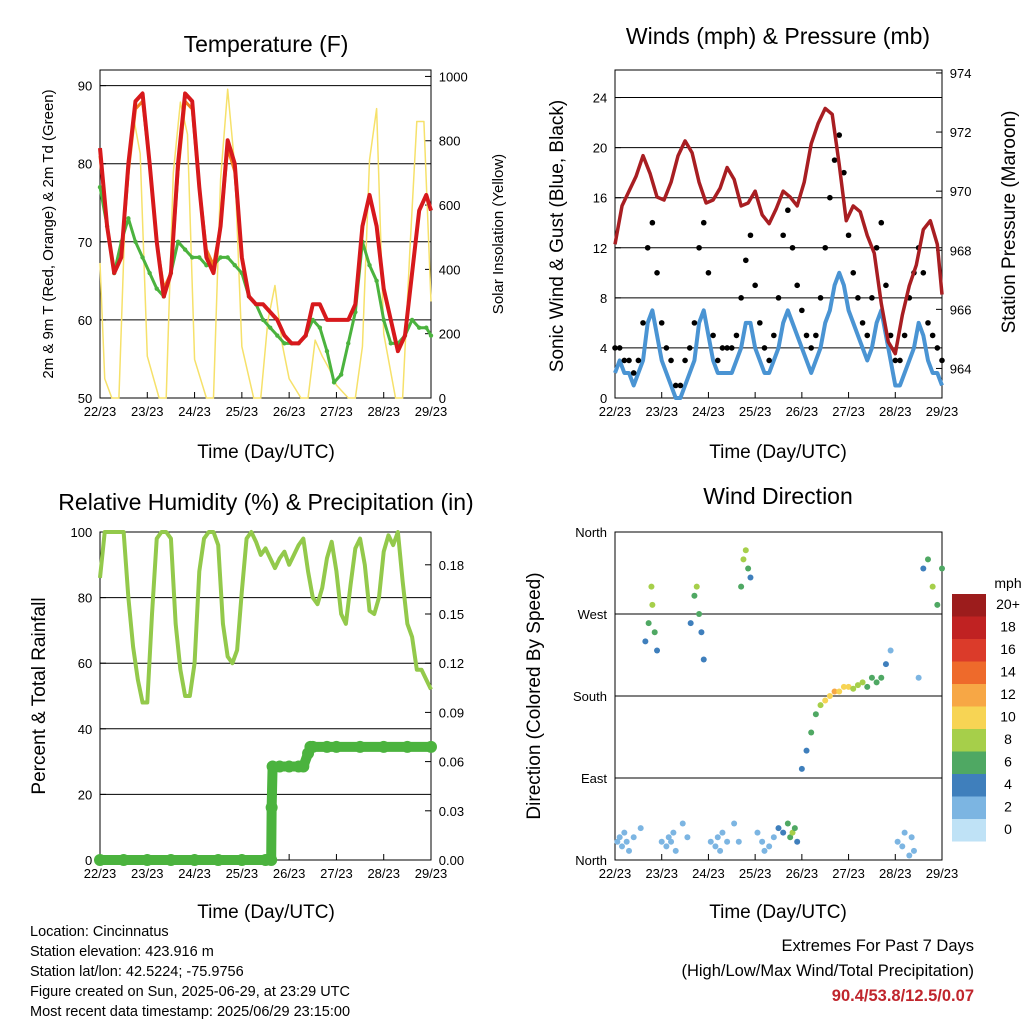 The width and height of the screenshot is (1024, 1024). What do you see at coordinates (289, 411) in the screenshot?
I see `x-tick-label: 26/23` at bounding box center [289, 411].